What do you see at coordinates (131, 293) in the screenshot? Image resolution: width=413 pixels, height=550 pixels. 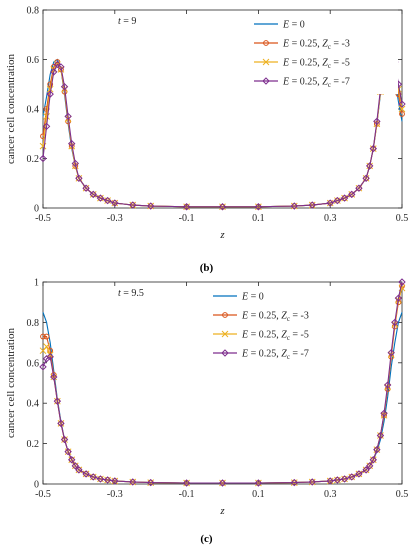 I see `time-annotation: t = 9.5` at bounding box center [131, 293].